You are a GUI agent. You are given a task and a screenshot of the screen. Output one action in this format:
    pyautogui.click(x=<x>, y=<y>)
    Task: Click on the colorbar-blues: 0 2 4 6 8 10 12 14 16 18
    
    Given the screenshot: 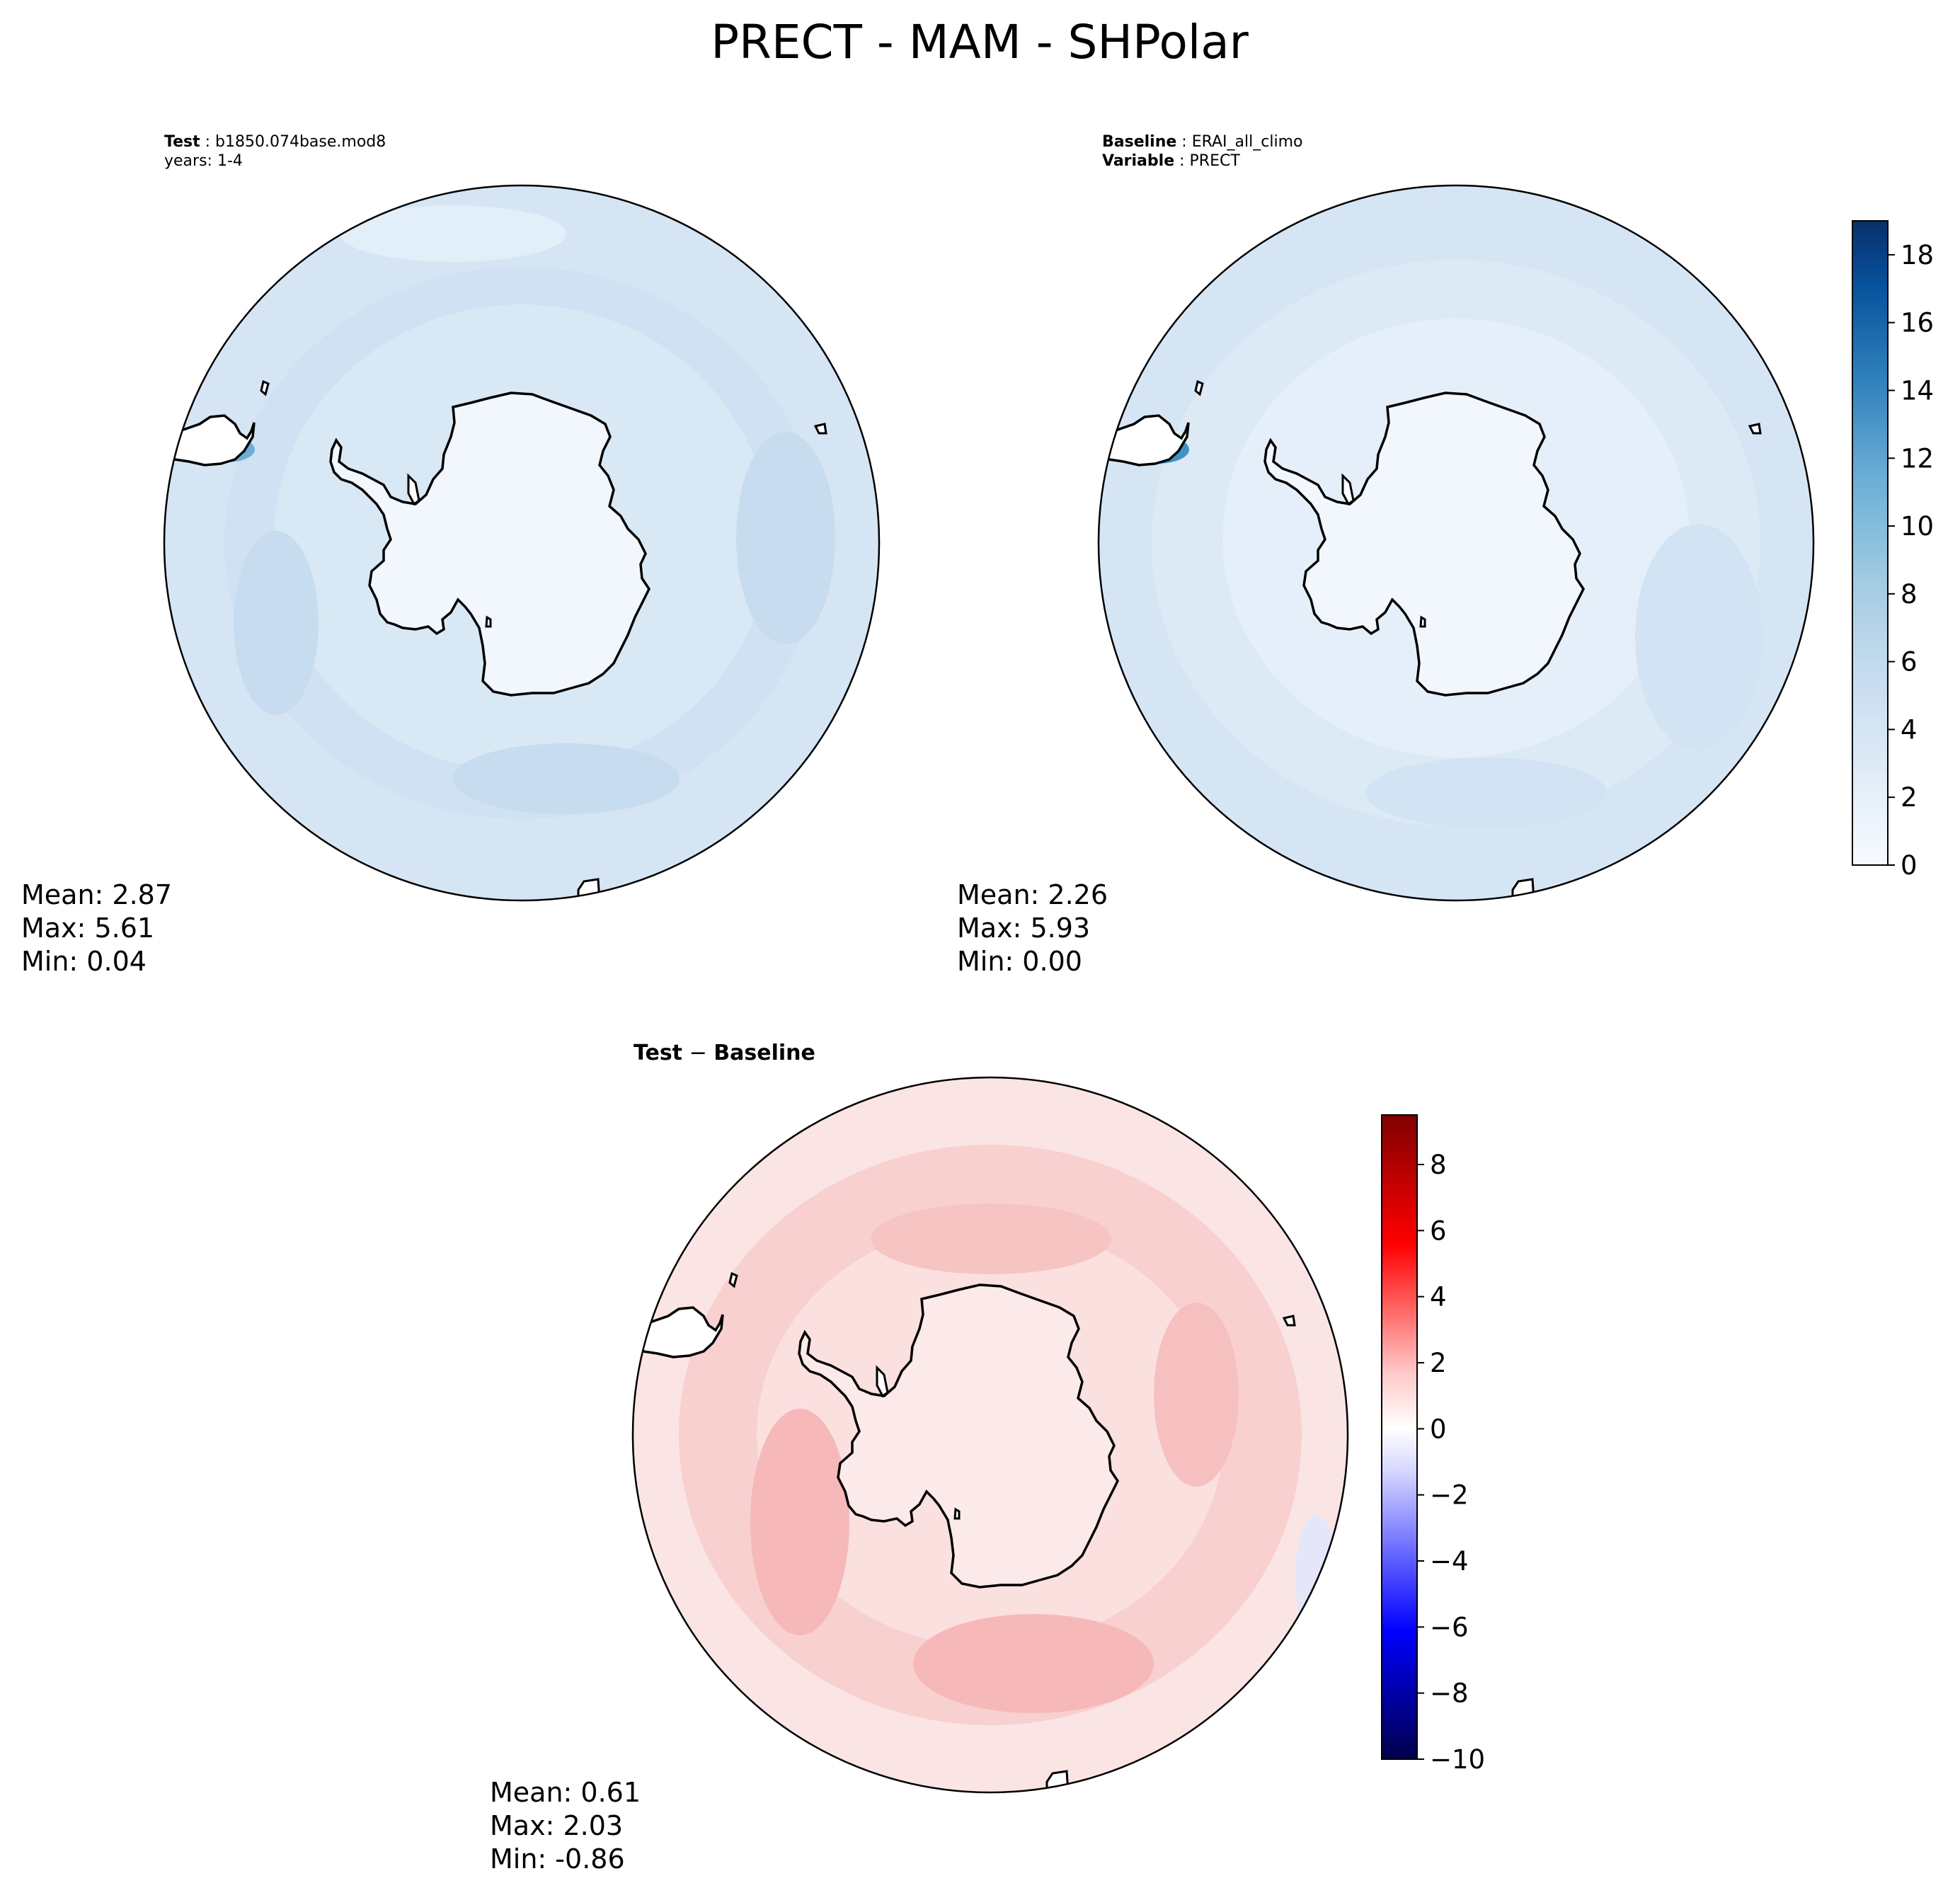 What is the action you would take?
    pyautogui.click(x=1893, y=551)
    